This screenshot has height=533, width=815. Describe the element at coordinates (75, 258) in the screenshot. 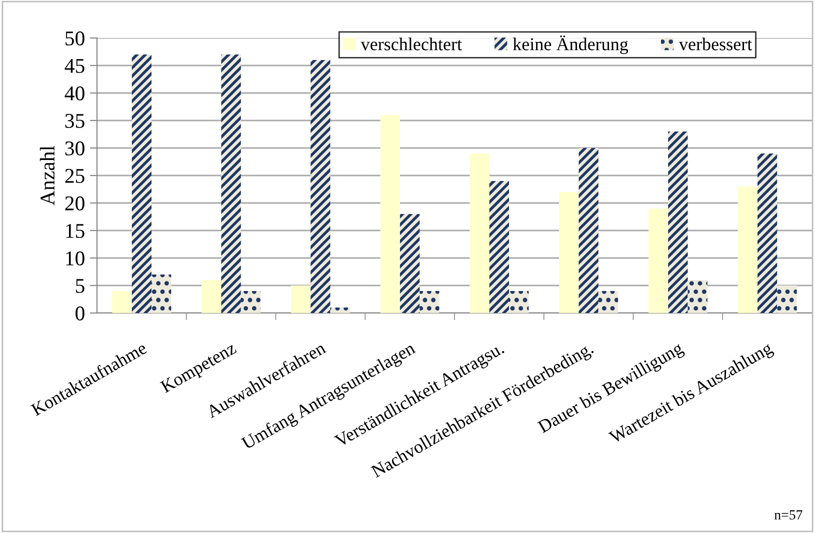

I see `y-tick-label: 10` at that location.